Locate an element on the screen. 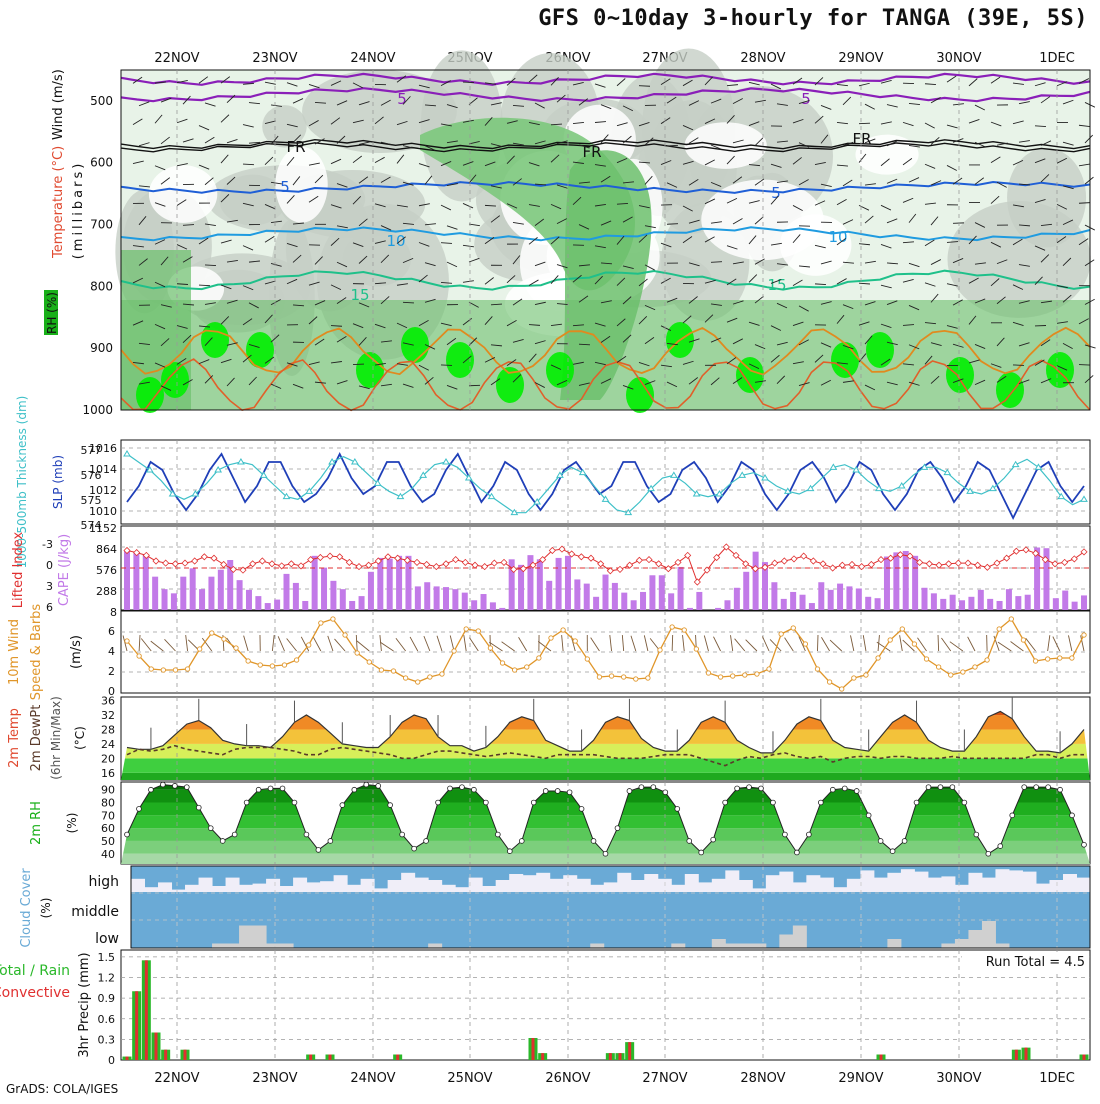  ytick-cape: 864 is located at coordinates (106, 549).